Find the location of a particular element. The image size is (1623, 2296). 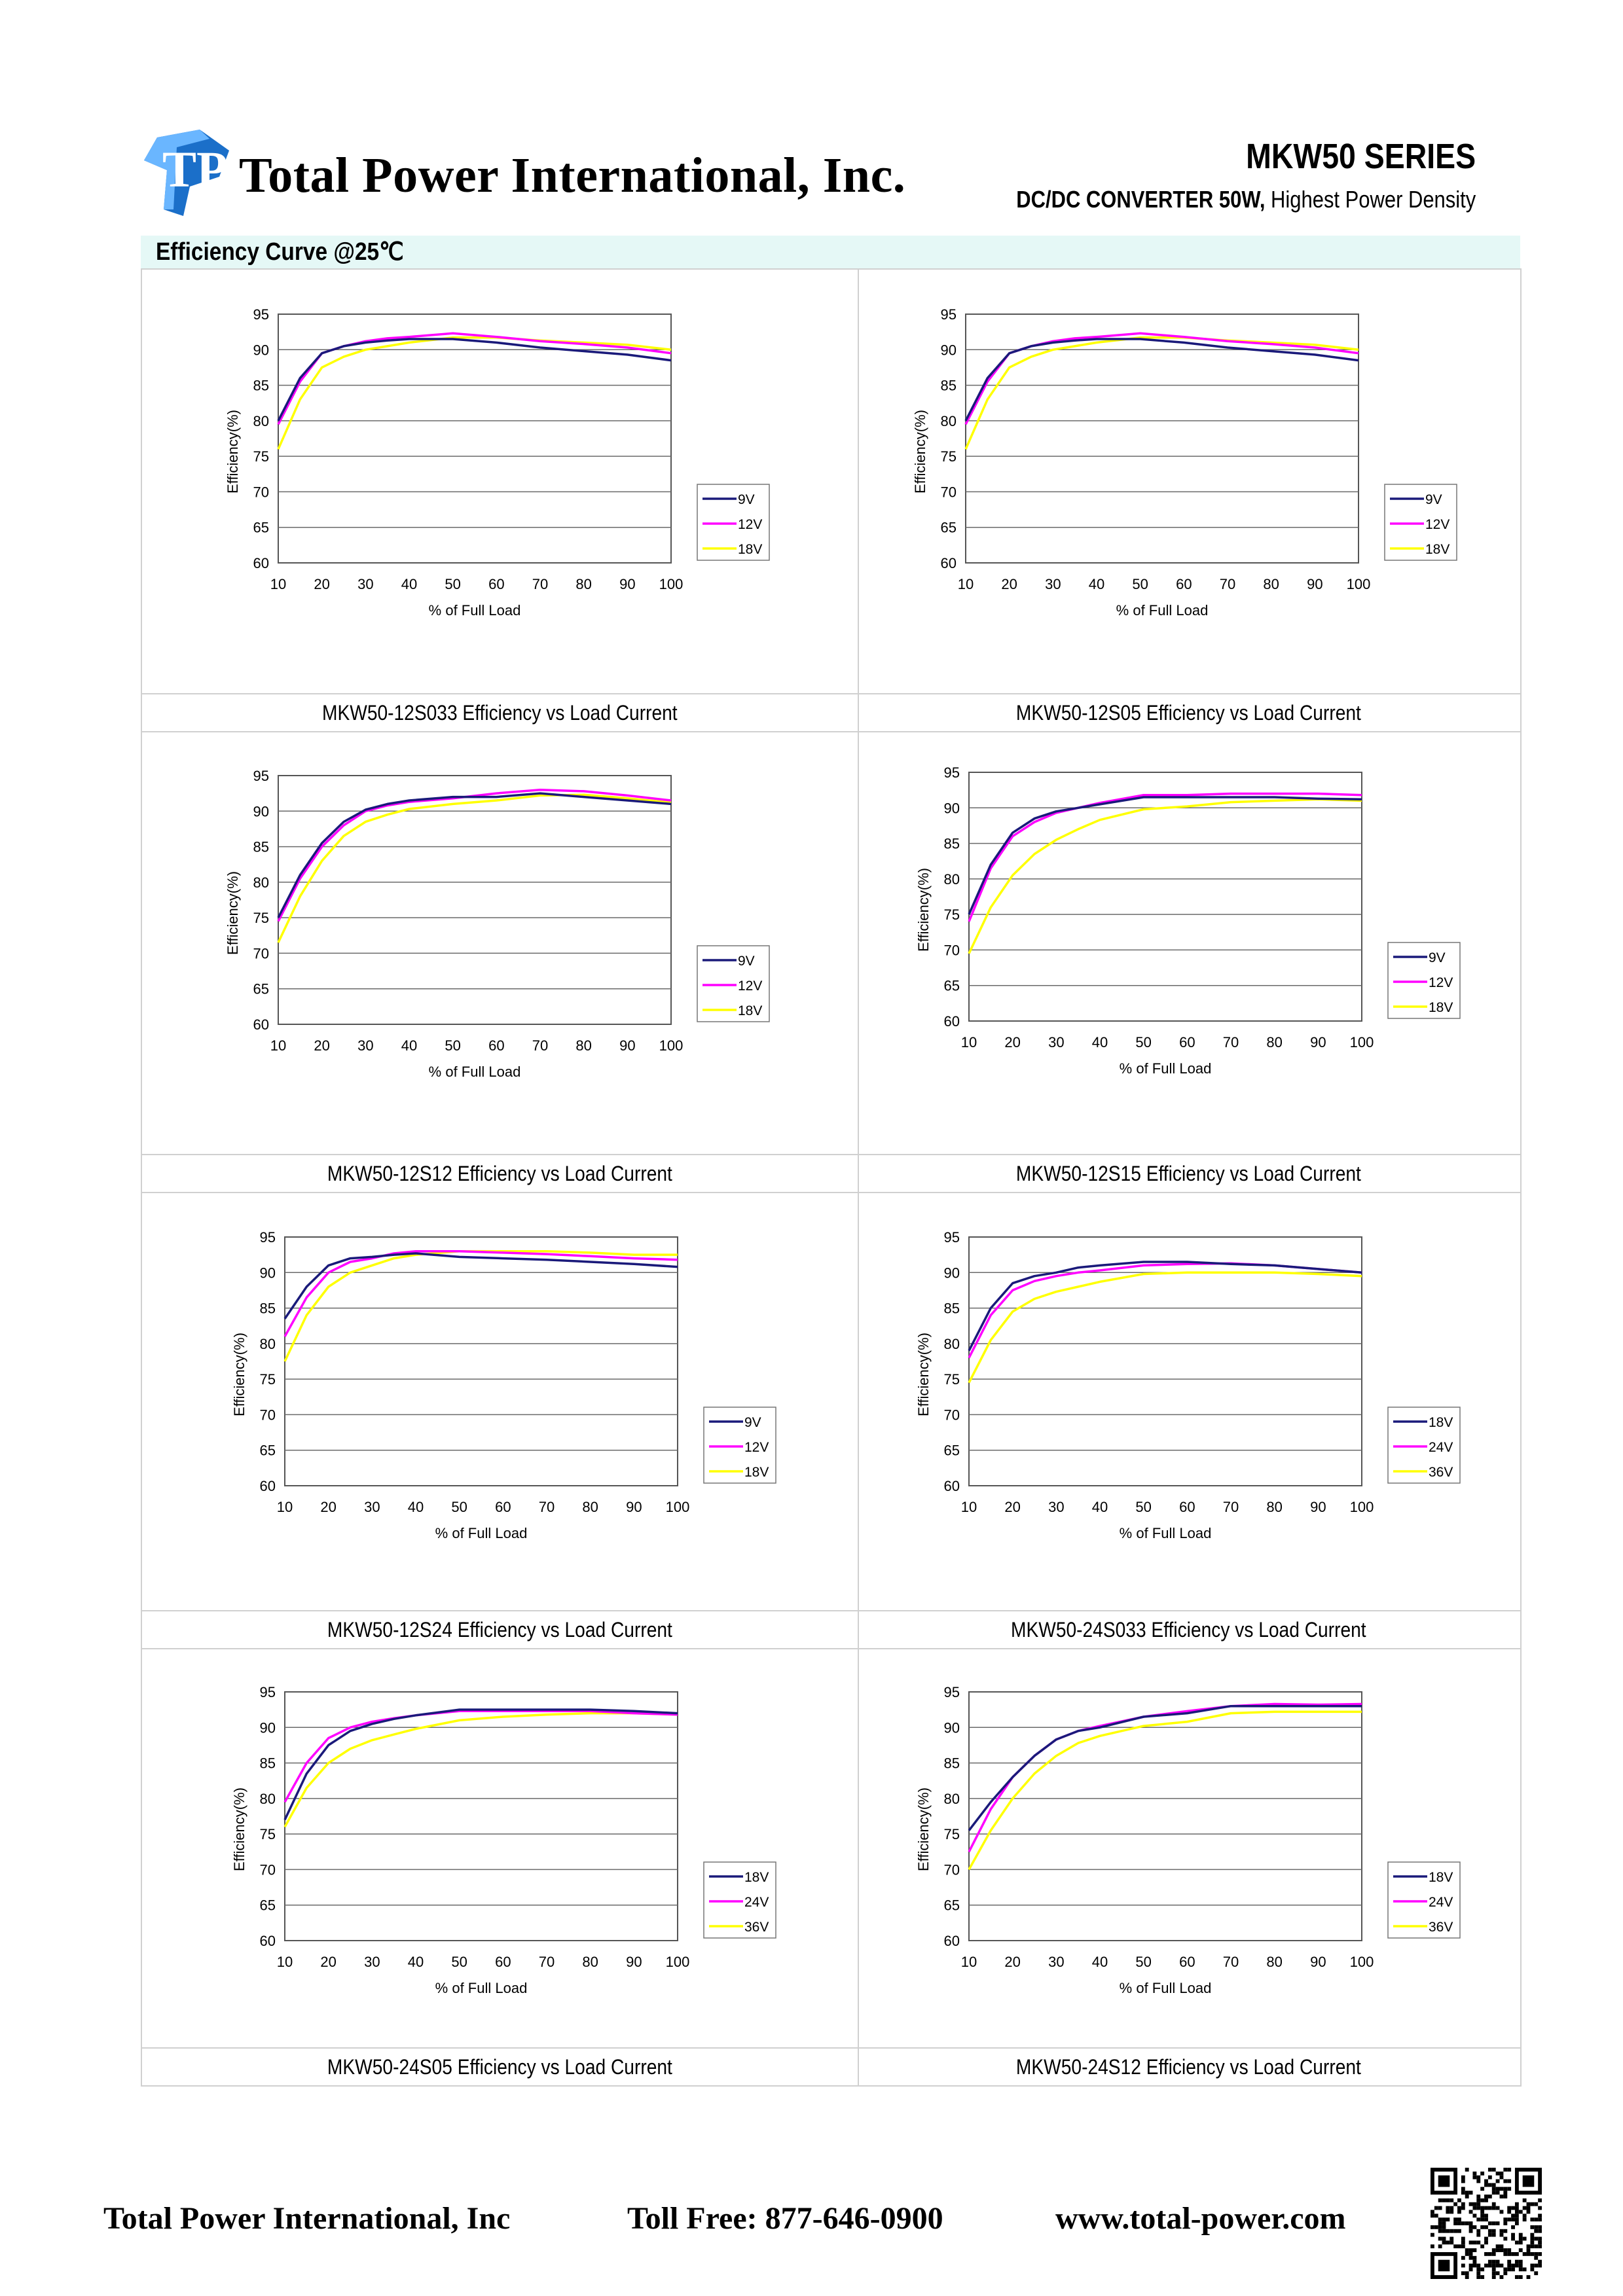

chart-caption: MKW50-24S05 Efficiency vs Load Current is located at coordinates (499, 2067).